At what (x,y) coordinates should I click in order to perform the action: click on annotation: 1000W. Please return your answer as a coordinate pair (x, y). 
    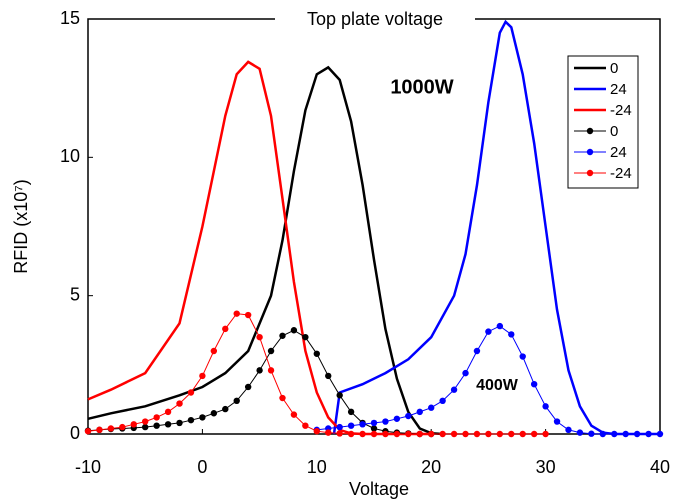
    Looking at the image, I should click on (421, 87).